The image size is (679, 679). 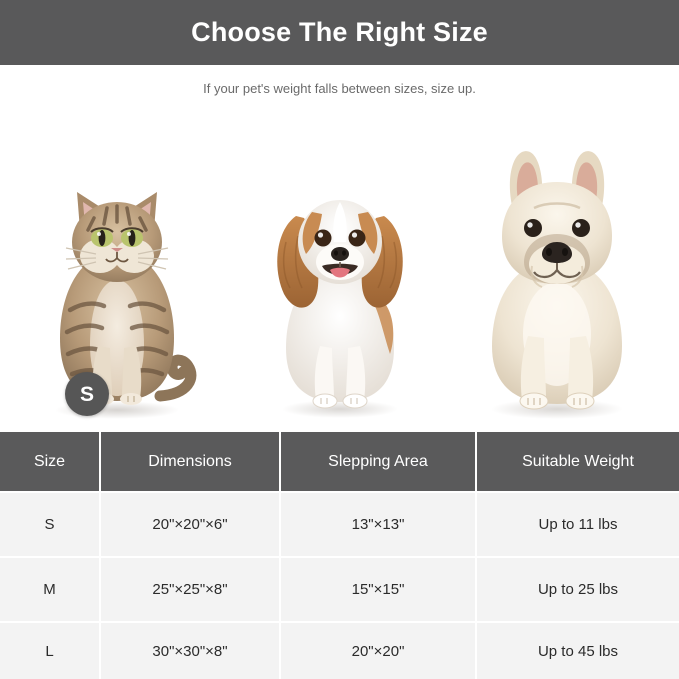 I want to click on cell-size: M, so click(x=50, y=589).